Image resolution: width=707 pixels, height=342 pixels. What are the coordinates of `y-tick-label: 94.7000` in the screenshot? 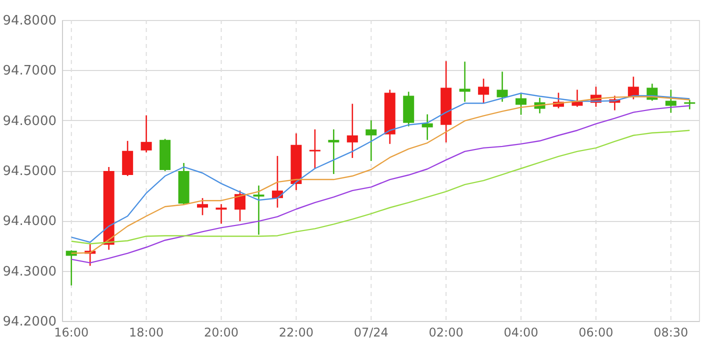 It's located at (29, 71).